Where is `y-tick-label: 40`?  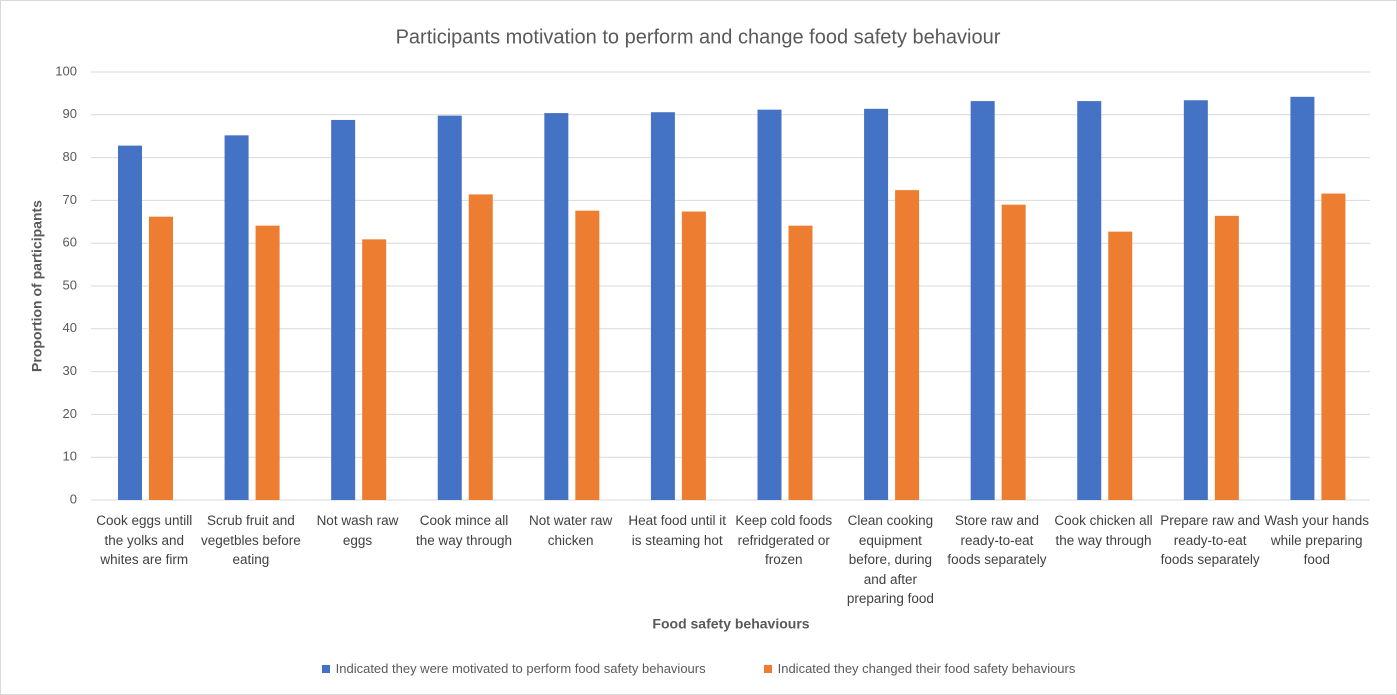 y-tick-label: 40 is located at coordinates (70, 327).